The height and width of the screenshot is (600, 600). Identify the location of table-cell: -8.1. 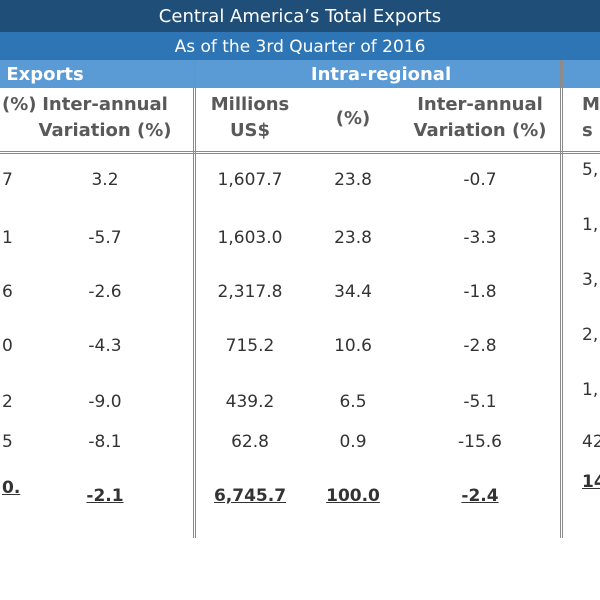
(105, 442).